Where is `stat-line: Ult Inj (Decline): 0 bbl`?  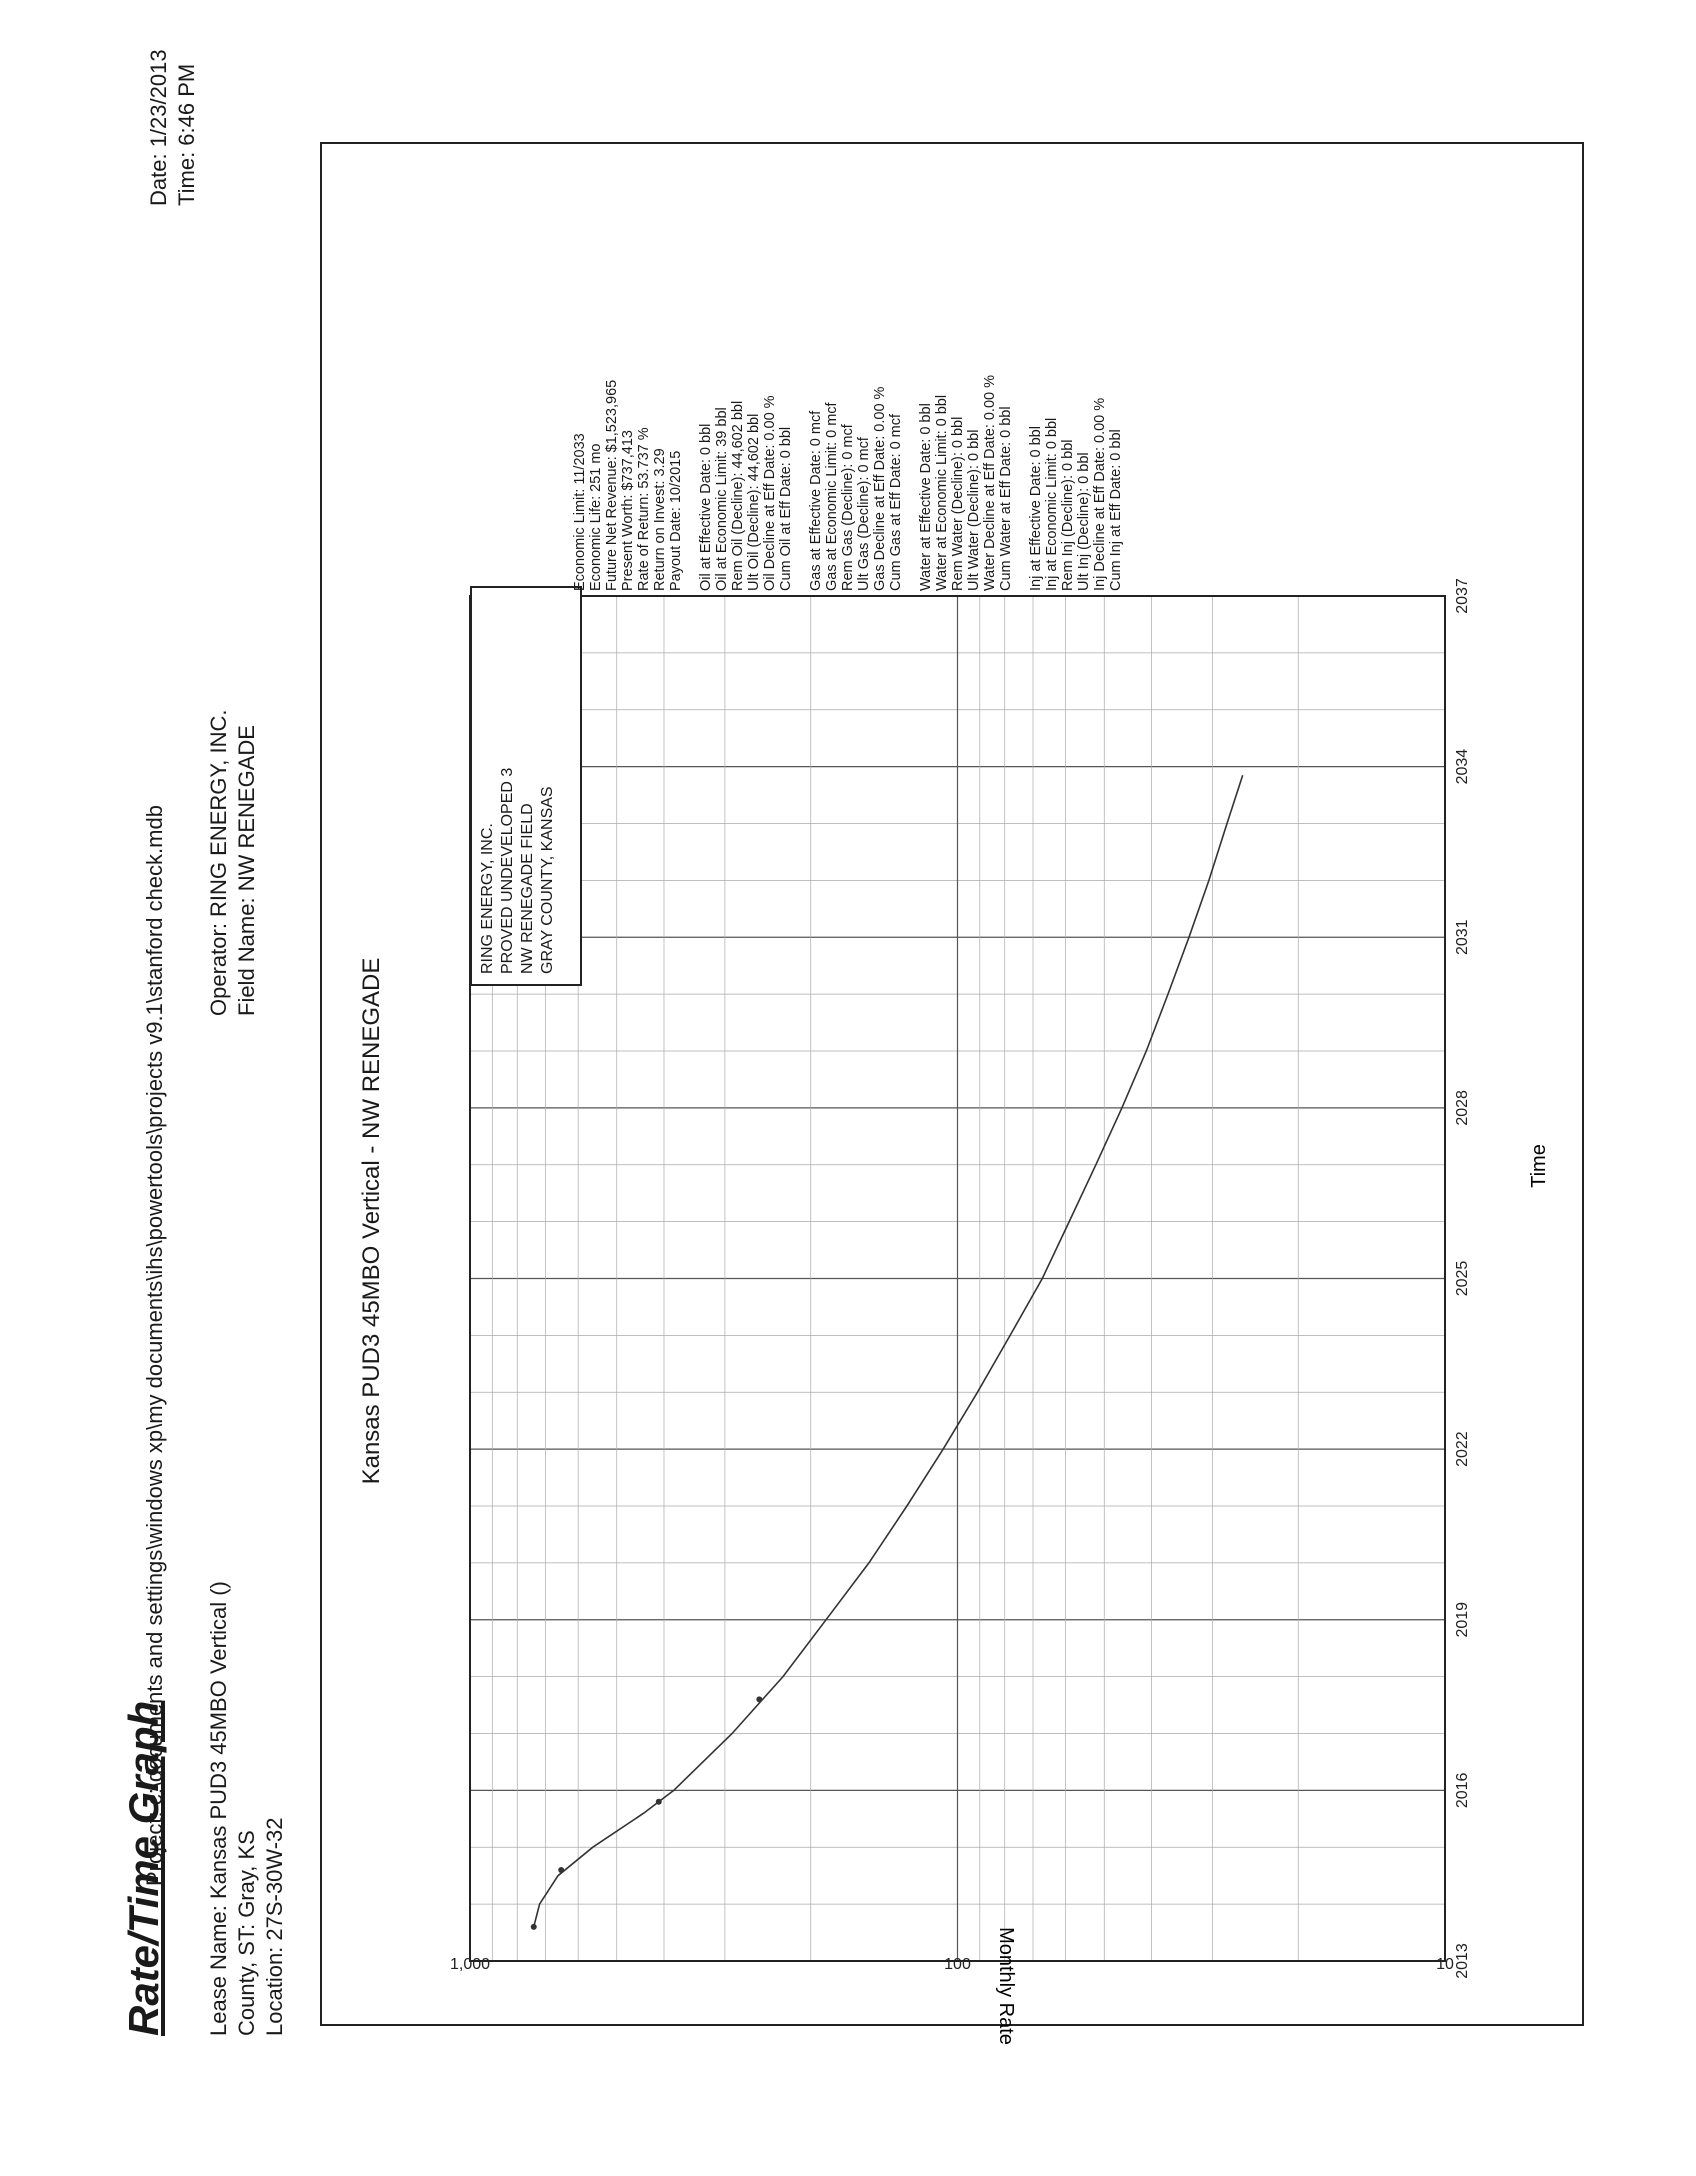 stat-line: Ult Inj (Decline): 0 bbl is located at coordinates (1084, 521).